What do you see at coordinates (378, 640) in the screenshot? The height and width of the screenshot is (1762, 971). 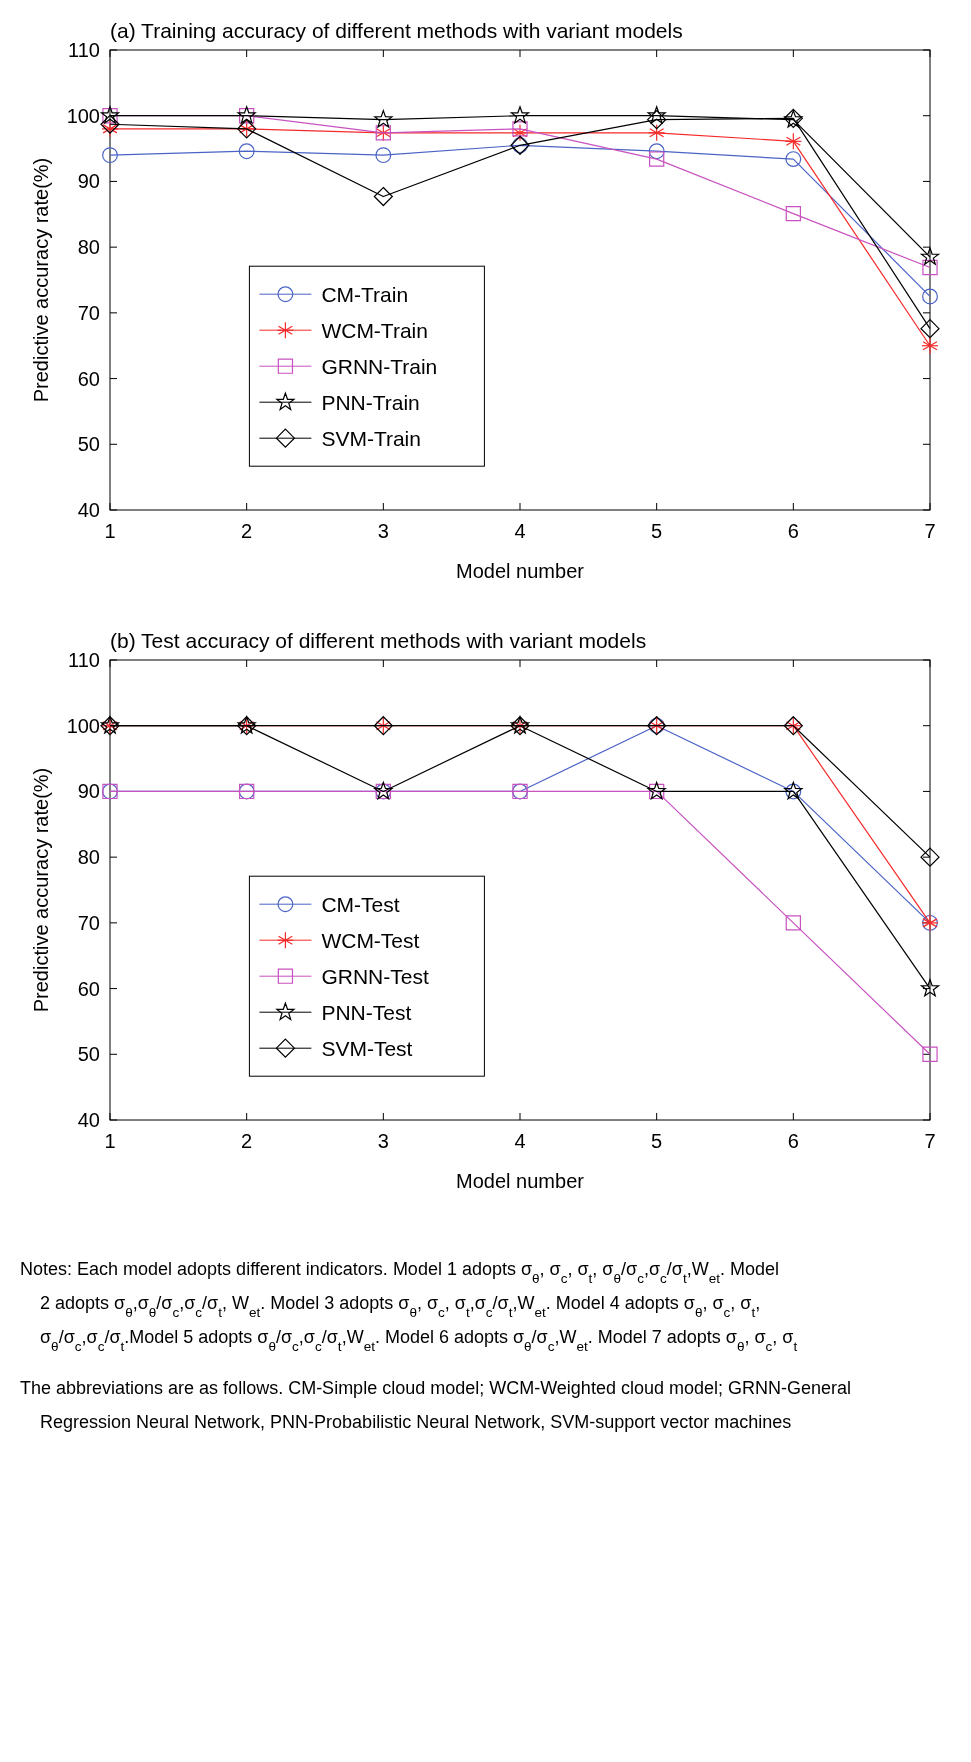 I see `chart-title: (b) Test accuracy of different methods with variant models` at bounding box center [378, 640].